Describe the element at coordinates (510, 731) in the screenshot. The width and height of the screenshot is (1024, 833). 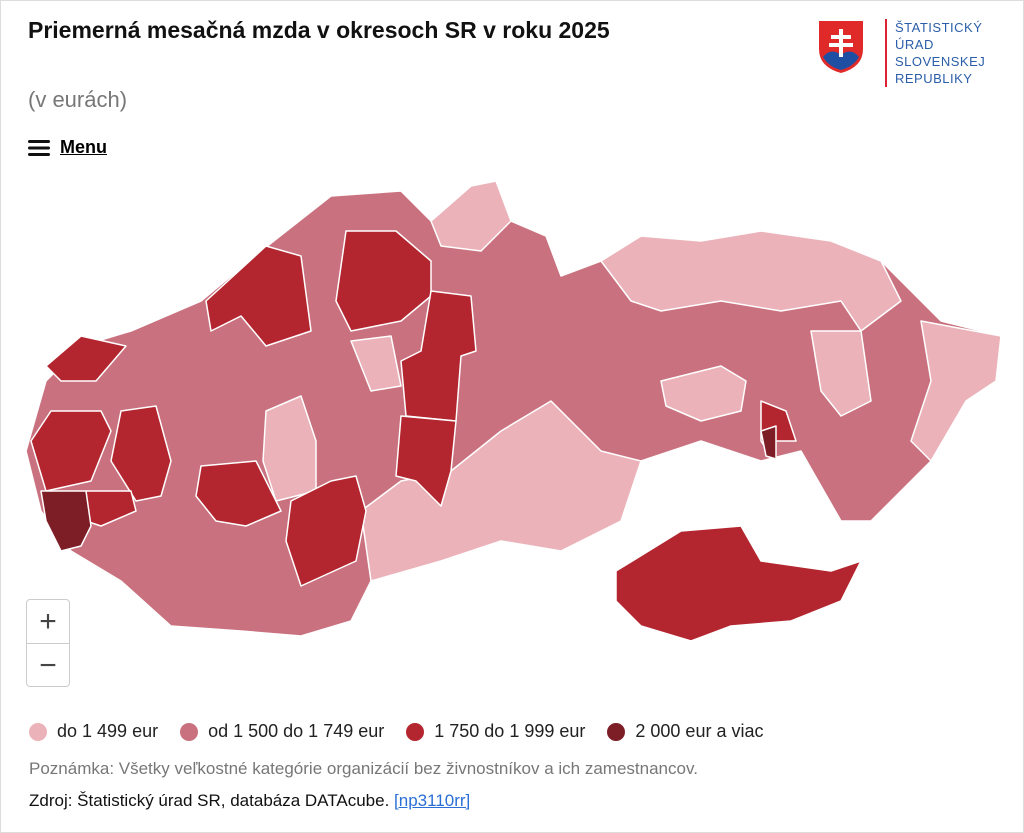
I see `legend-label: 1 750 do 1 999 eur` at that location.